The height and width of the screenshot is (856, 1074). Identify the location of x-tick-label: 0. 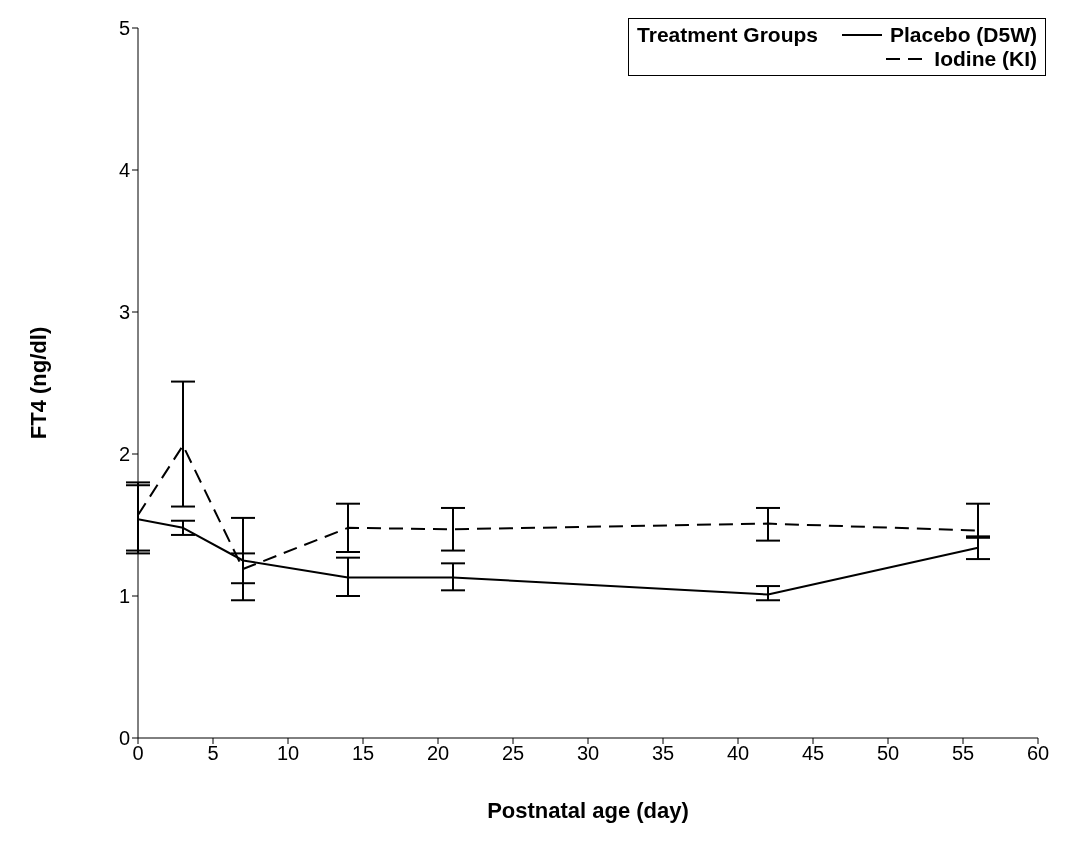
(138, 753).